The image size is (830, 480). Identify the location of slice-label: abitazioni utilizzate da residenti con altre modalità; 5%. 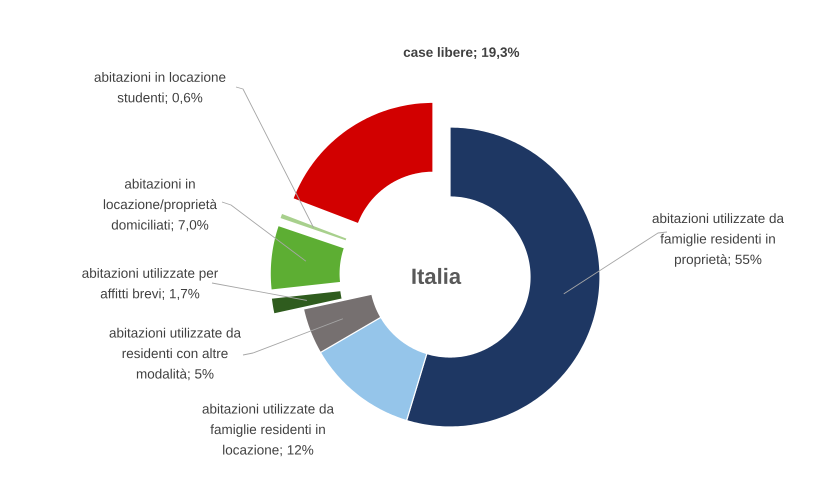
(176, 354).